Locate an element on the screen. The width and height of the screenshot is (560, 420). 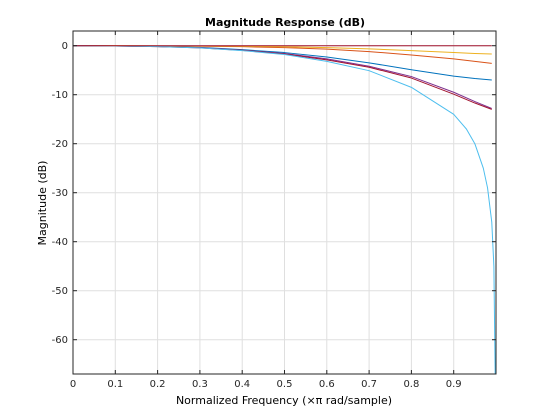
y-tick-label: -50 is located at coordinates (60, 291).